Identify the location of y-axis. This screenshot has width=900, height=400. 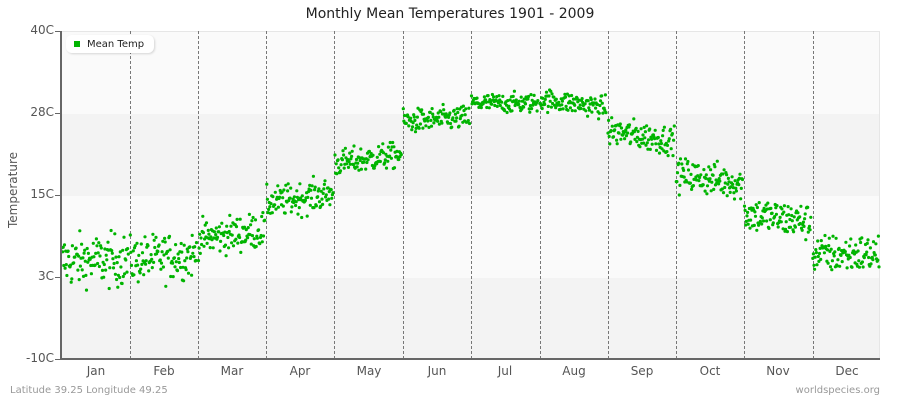
(61, 195).